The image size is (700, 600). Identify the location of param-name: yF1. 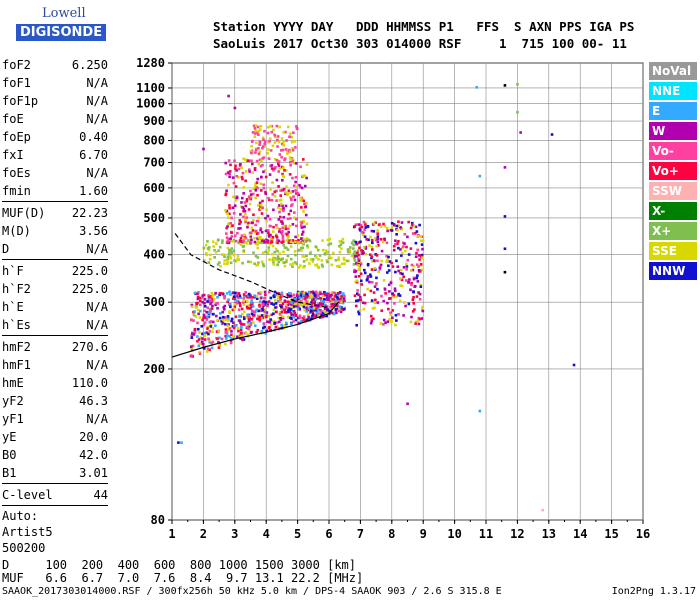
(13, 419).